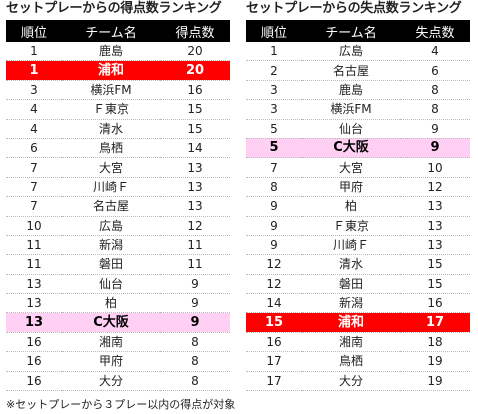  I want to click on table-row: 16 甲府 8, so click(118, 361).